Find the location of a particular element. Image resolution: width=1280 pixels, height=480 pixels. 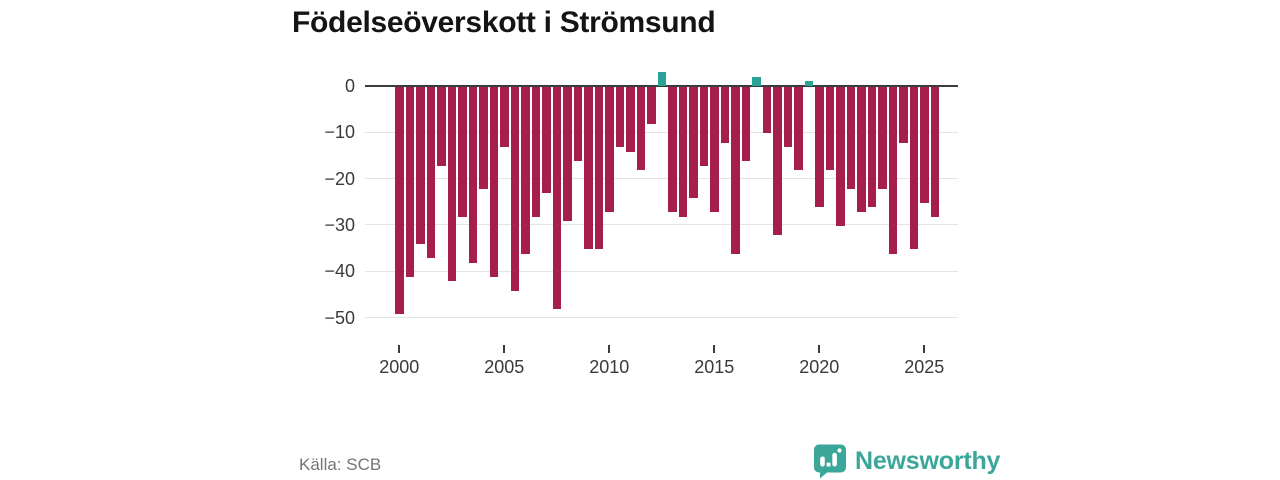

newsworthy-wordmark: Newsworthy is located at coordinates (928, 460).